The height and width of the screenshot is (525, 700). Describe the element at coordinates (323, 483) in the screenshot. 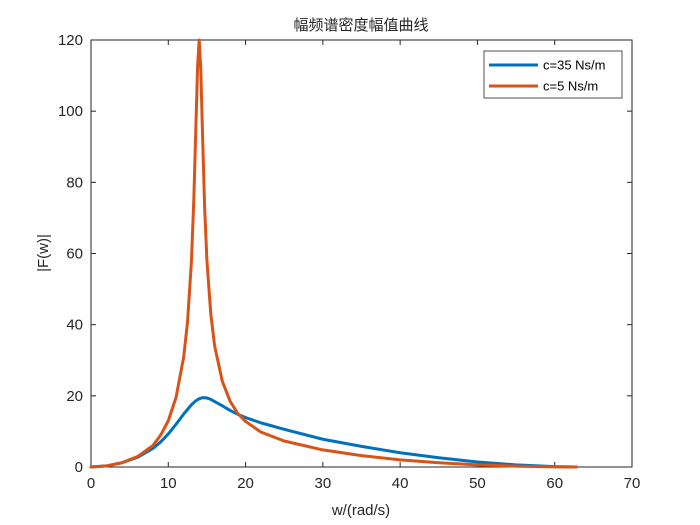

I see `x-tick-label: 30` at that location.